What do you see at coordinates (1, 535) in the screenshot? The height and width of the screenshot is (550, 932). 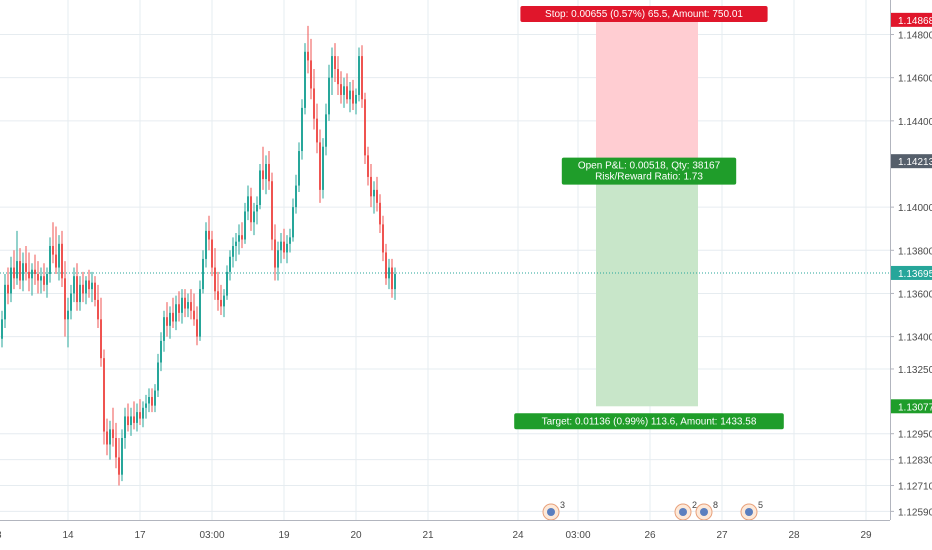 I see `time-tick-label: 13` at bounding box center [1, 535].